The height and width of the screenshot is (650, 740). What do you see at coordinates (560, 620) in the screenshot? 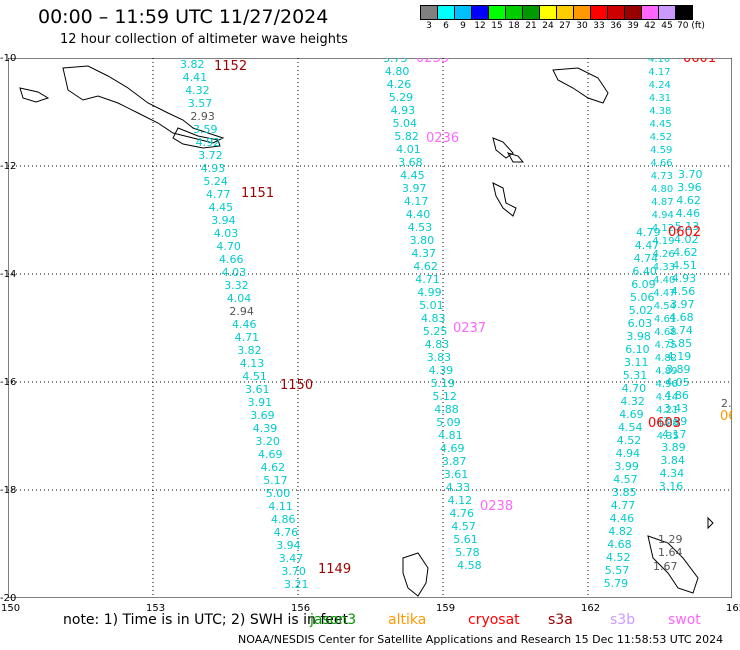
I see `satellite-label: s3a` at bounding box center [560, 620].